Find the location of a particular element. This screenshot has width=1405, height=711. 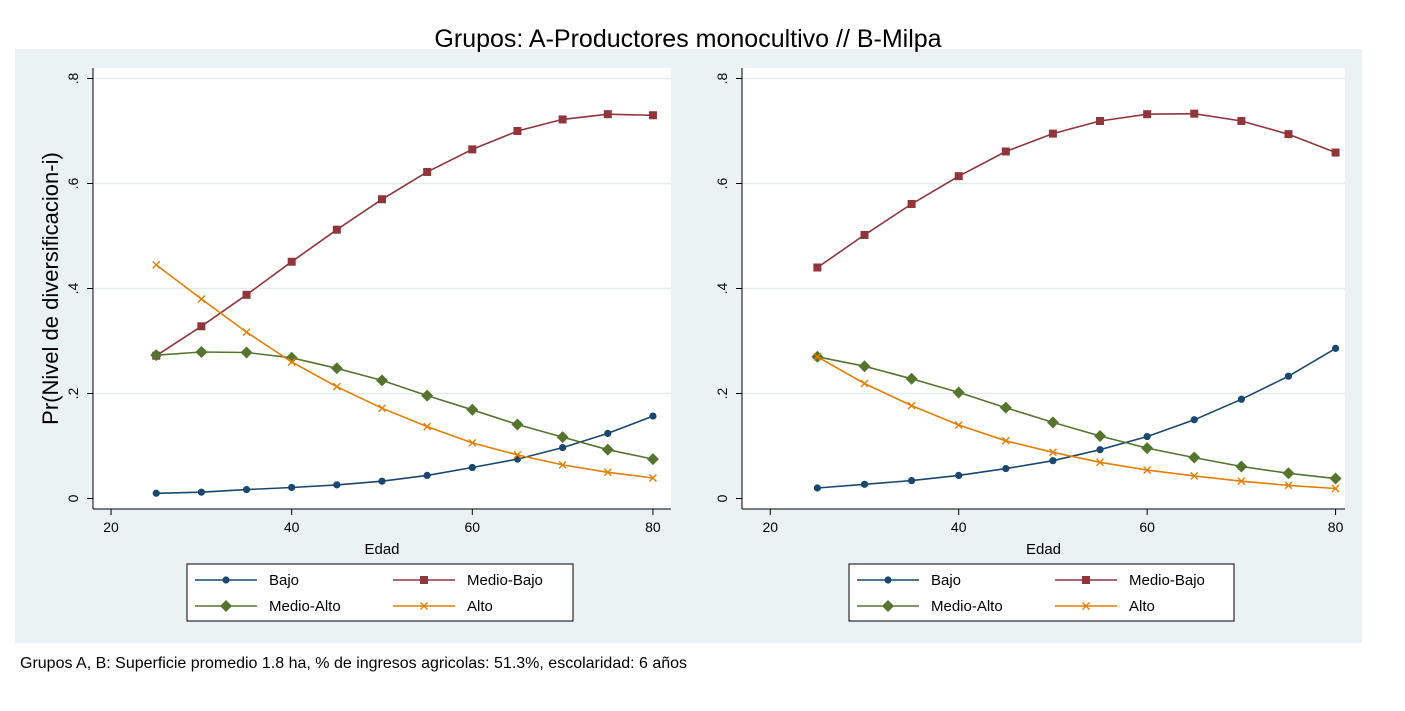

legend-label-alto: Alto is located at coordinates (480, 606).